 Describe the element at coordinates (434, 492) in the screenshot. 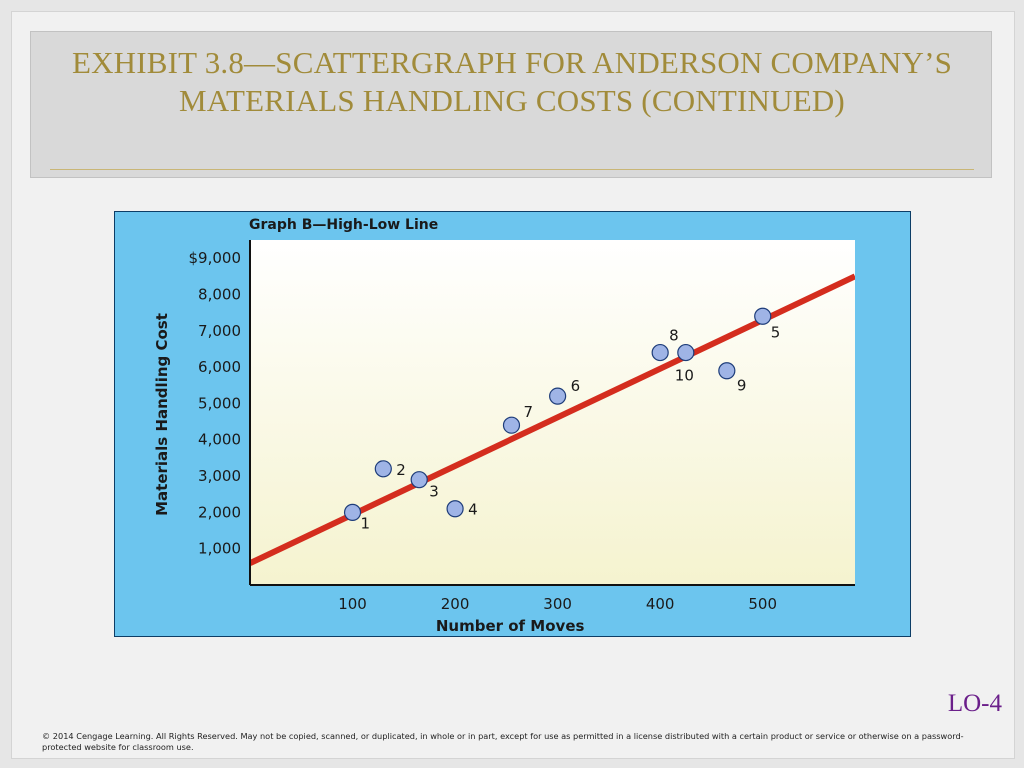

I see `data-point-label: 3` at that location.